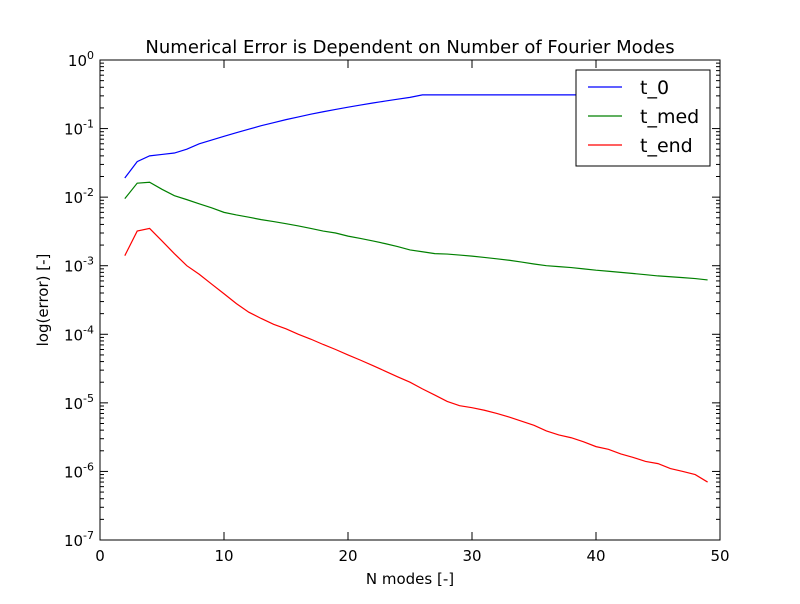  I want to click on x-tick-label: 40, so click(595, 556).